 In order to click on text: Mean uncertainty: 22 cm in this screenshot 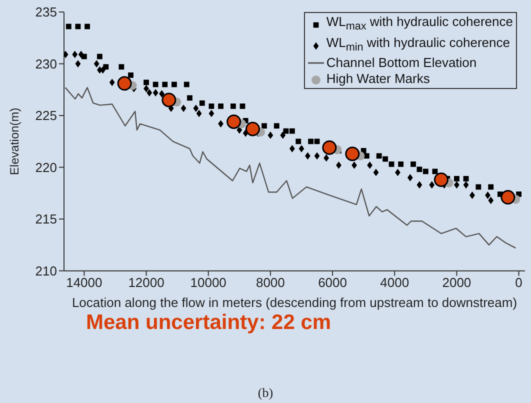, I will do `click(209, 323)`.